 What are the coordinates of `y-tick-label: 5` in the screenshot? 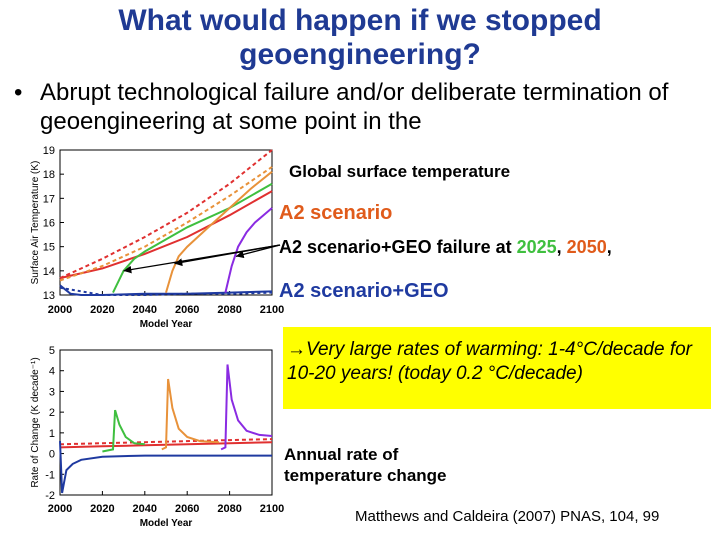 It's located at (52, 351).